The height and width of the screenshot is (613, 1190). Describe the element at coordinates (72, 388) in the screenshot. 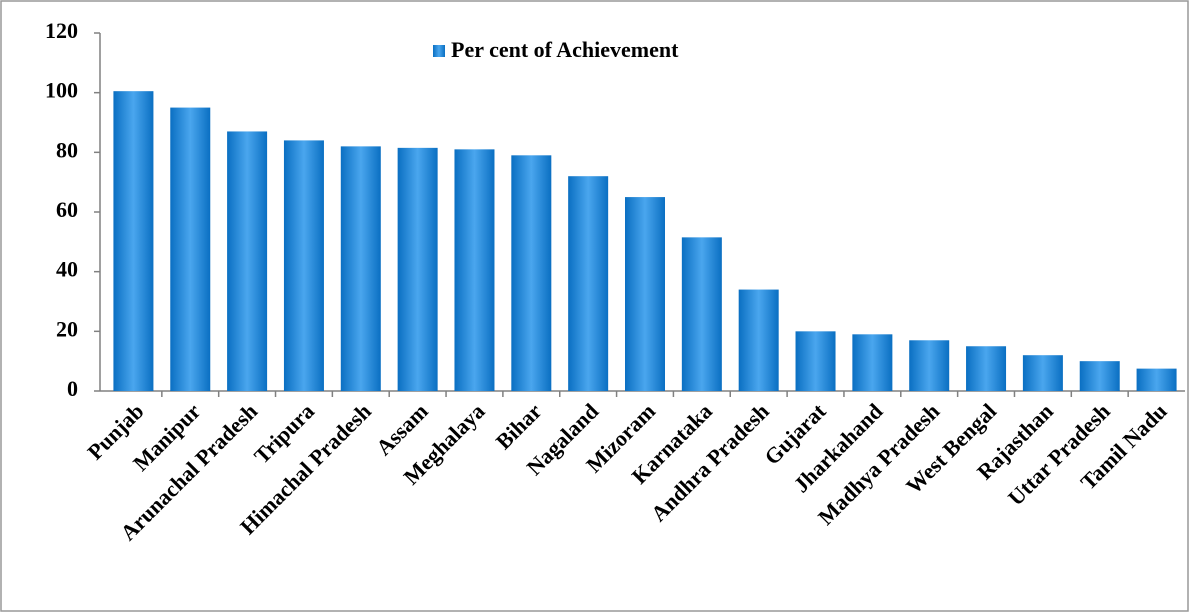

I see `y-tick-label: 0` at that location.